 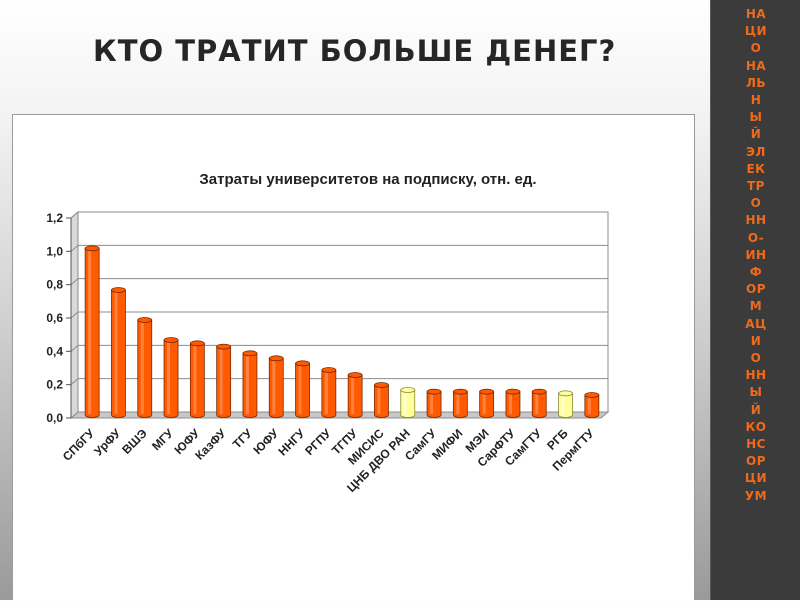 What do you see at coordinates (291, 442) in the screenshot?
I see `x-tick-label: ННГУ` at bounding box center [291, 442].